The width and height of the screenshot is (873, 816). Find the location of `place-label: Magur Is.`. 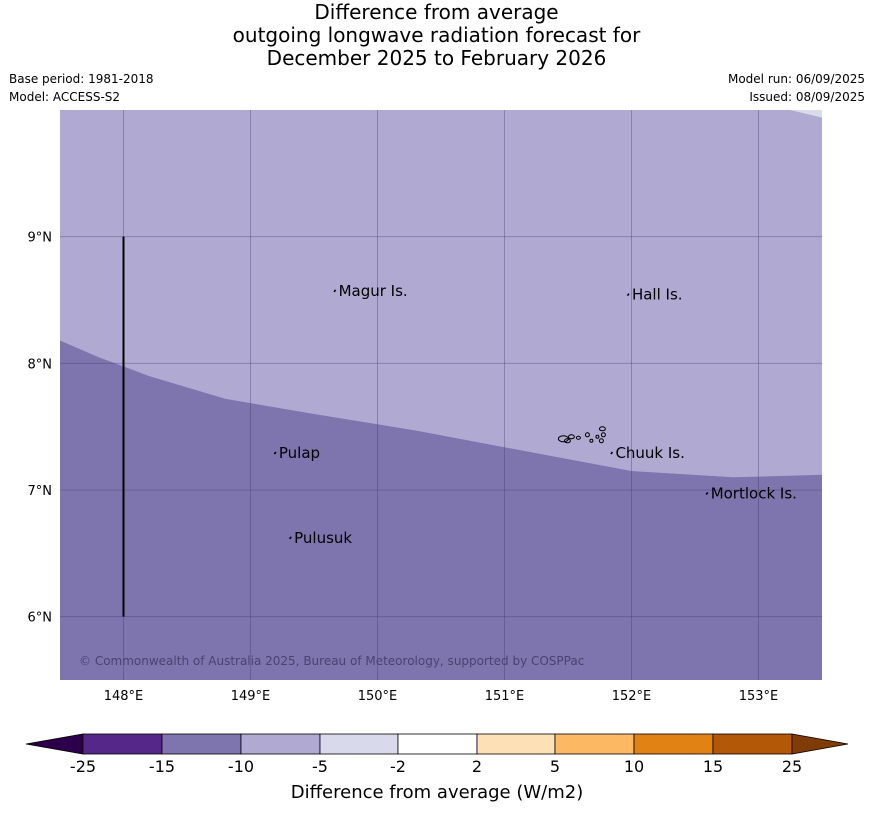

place-label: Magur Is. is located at coordinates (373, 291).